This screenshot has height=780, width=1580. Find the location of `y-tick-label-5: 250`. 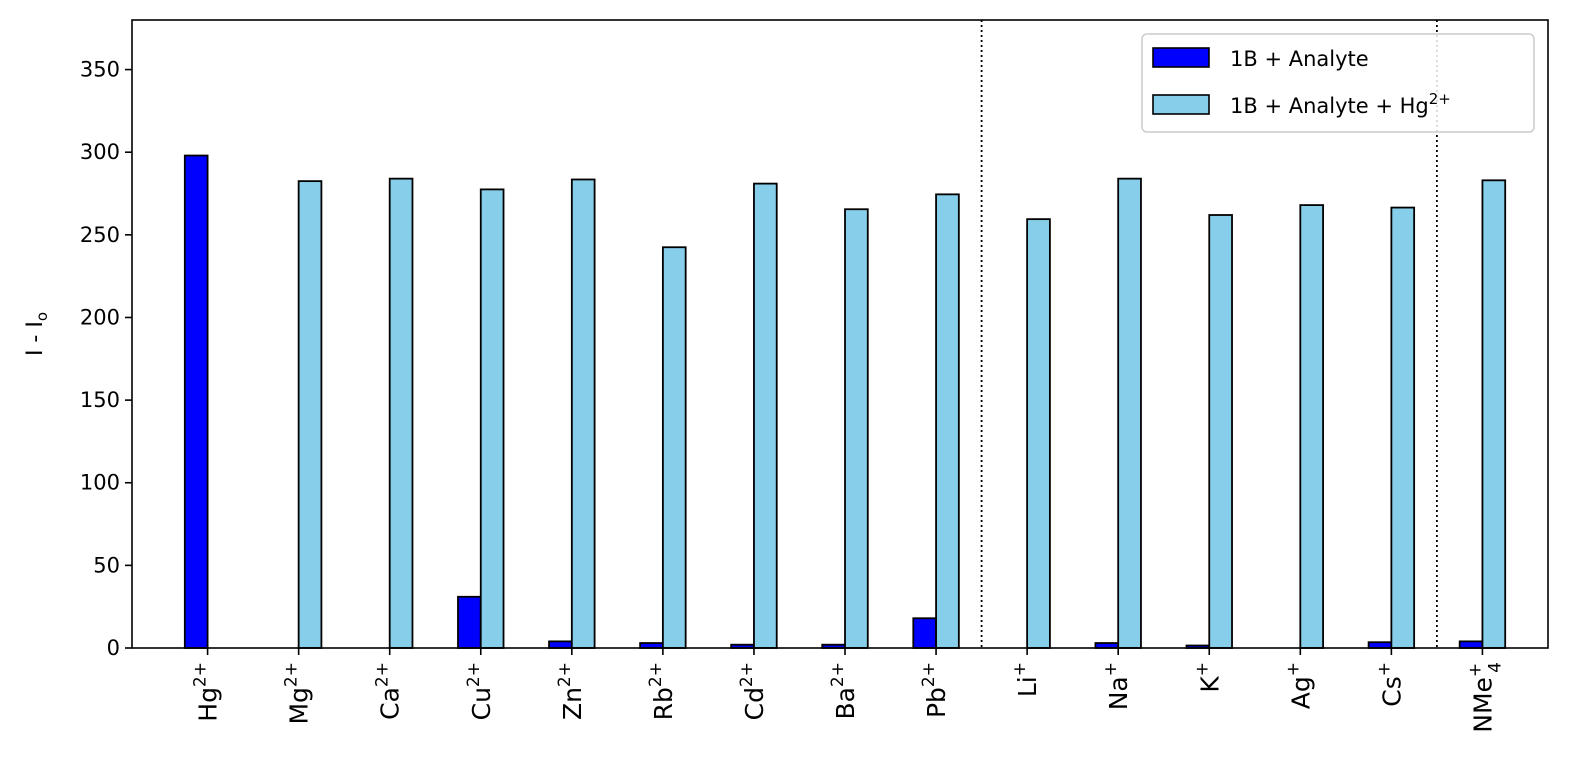

y-tick-label-5: 250 is located at coordinates (100, 235).